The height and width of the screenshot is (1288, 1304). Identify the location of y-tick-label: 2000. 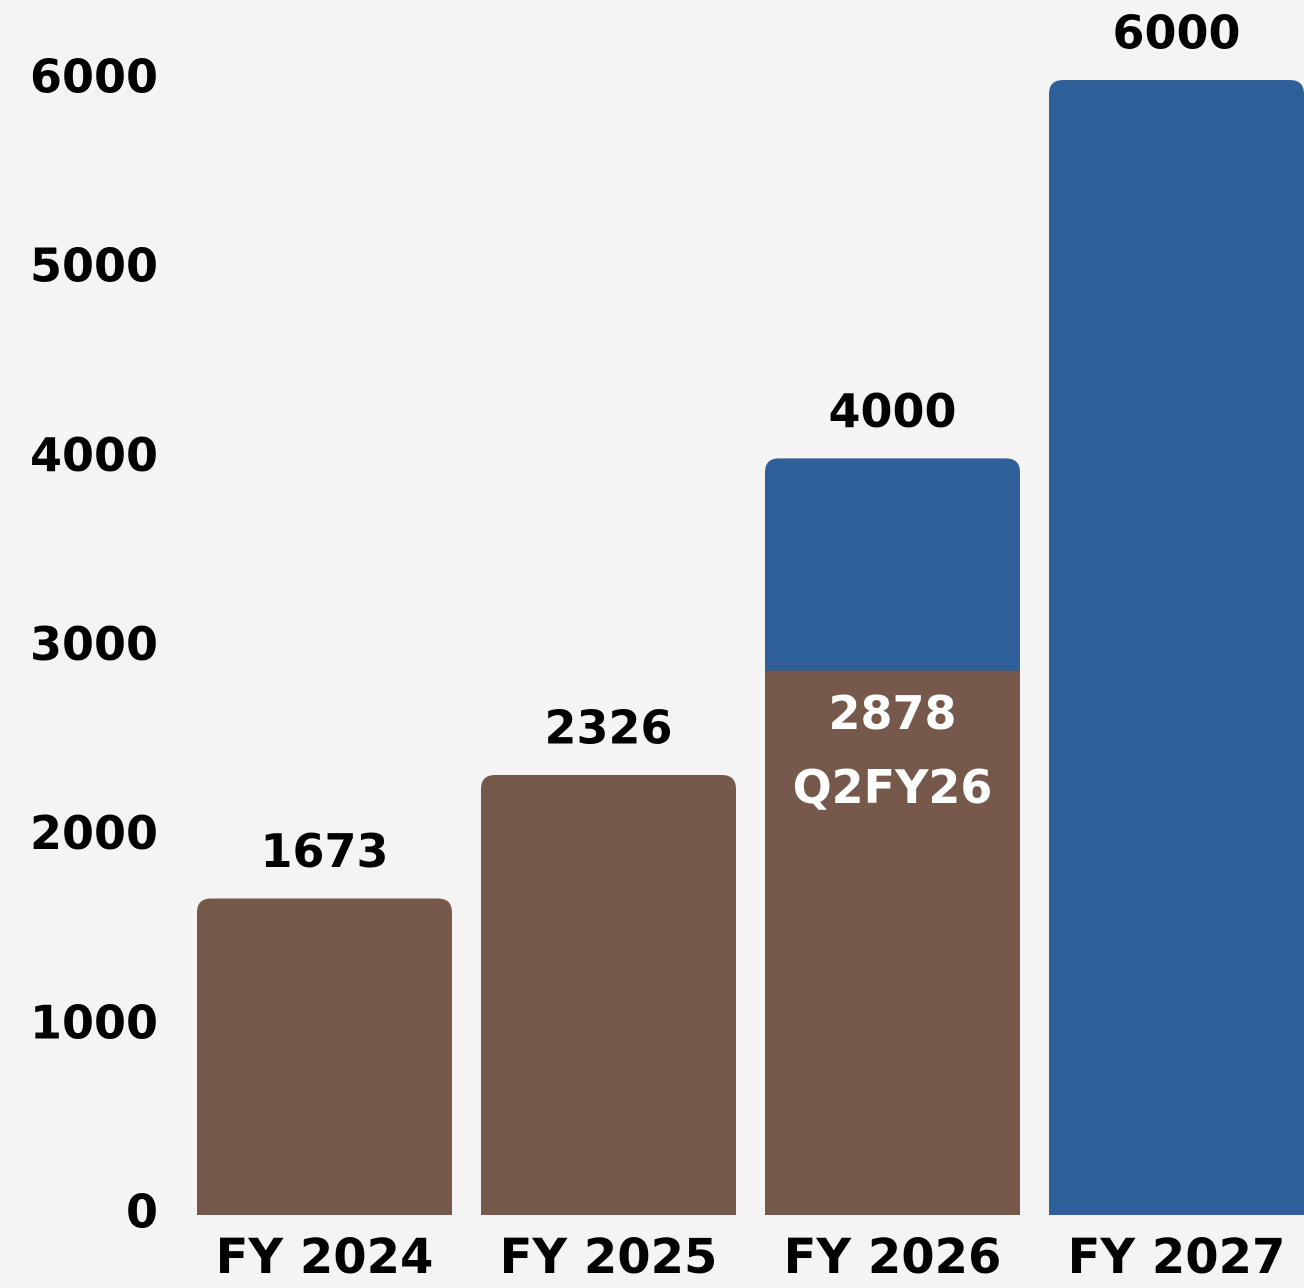
(94, 833).